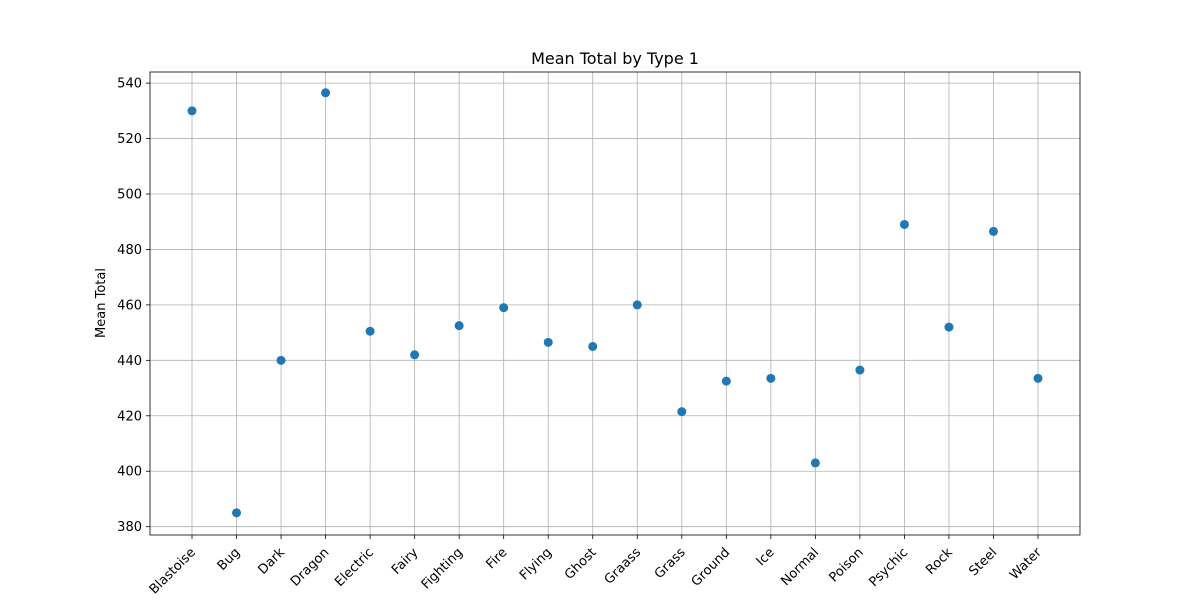 The image size is (1200, 604). Describe the element at coordinates (536, 564) in the screenshot. I see `x-tick-label: Flying` at that location.